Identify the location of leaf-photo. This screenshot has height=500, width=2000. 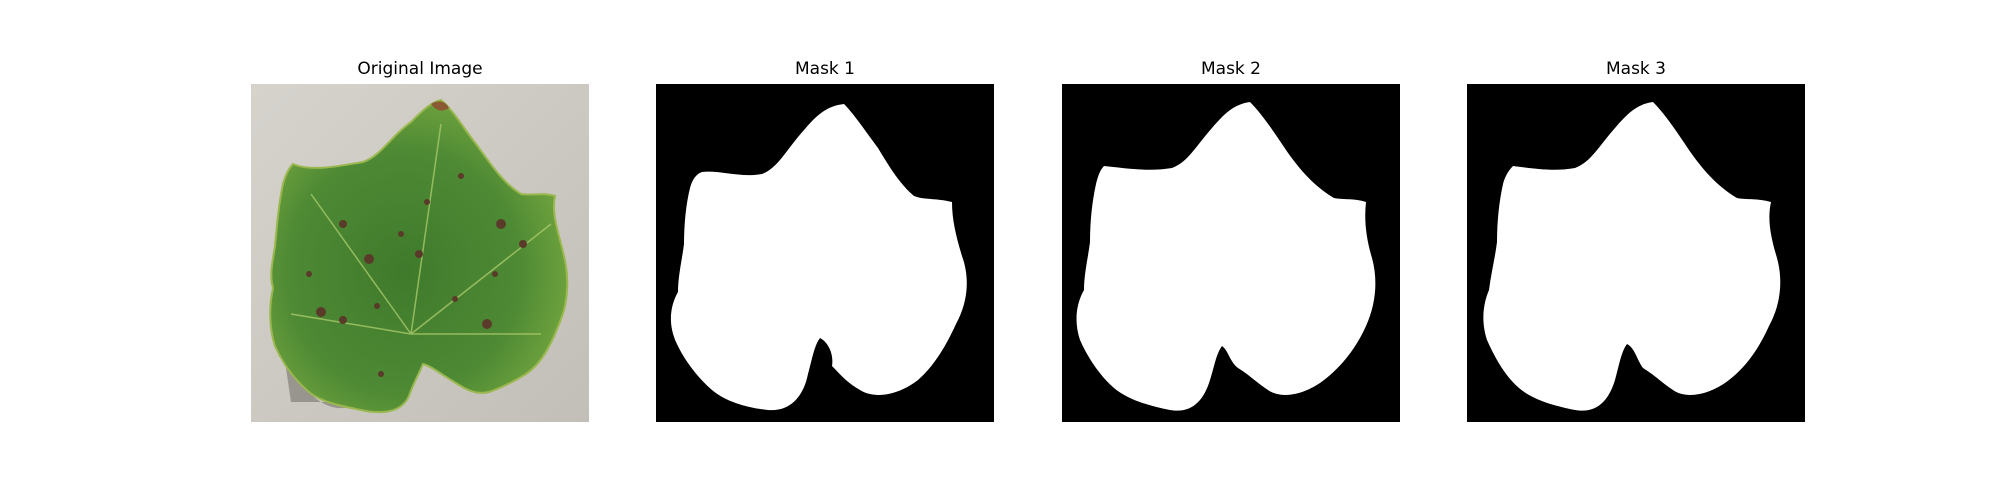
(420, 253).